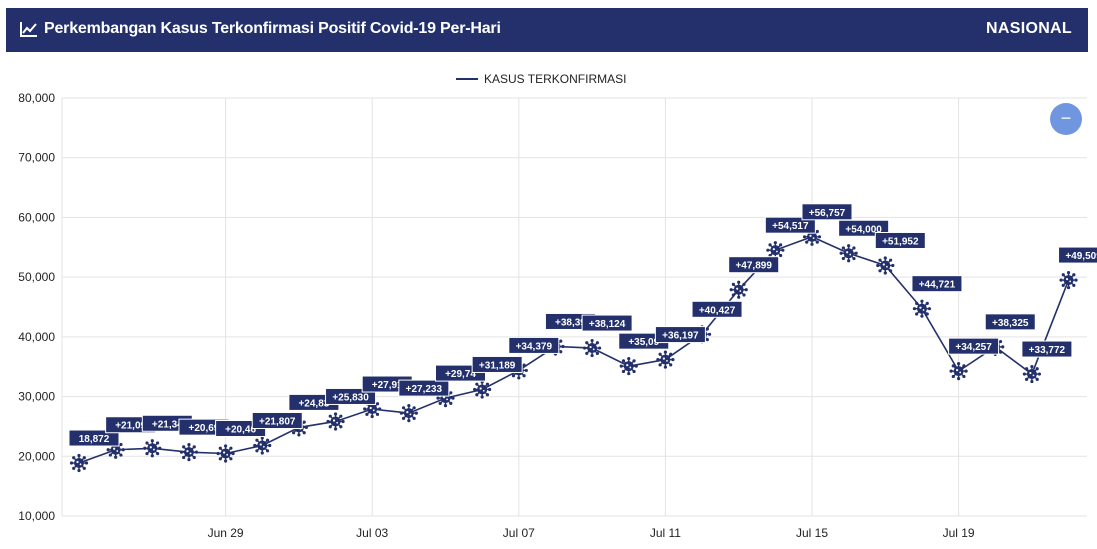 This screenshot has height=549, width=1097. I want to click on y-tick-label: 50,000, so click(36, 277).